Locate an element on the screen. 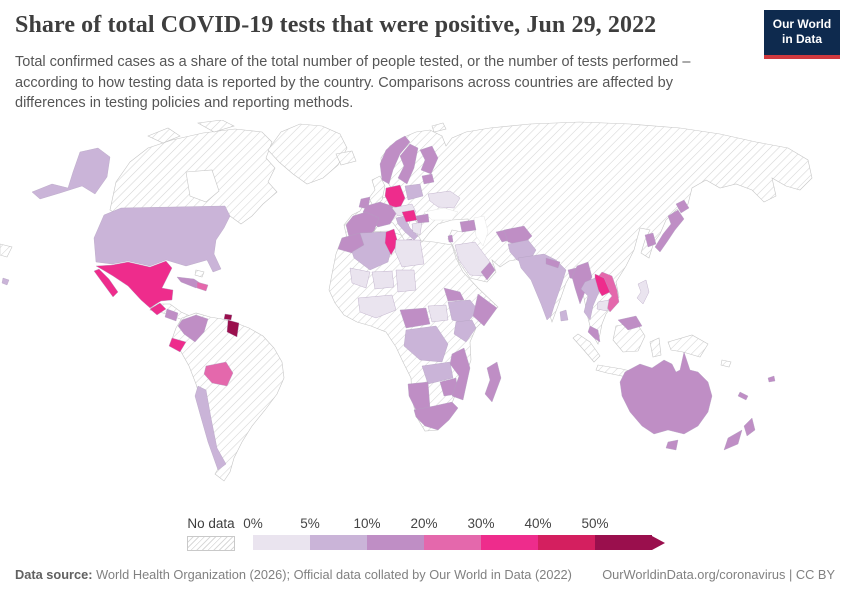 The height and width of the screenshot is (600, 850). map-country-nepal is located at coordinates (553, 263).